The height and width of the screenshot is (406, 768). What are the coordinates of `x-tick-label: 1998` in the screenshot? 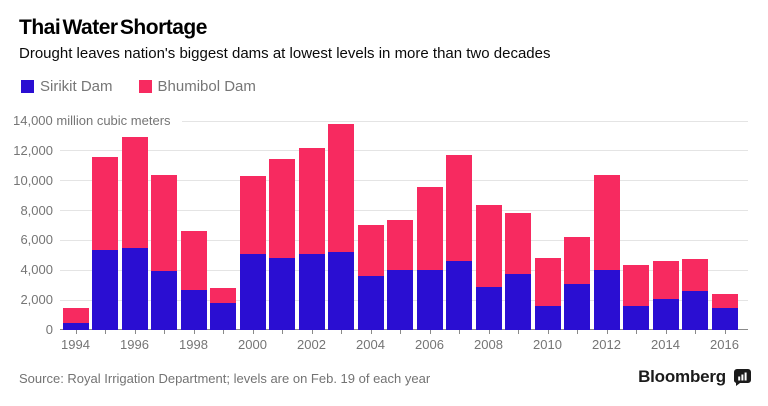 It's located at (193, 344).